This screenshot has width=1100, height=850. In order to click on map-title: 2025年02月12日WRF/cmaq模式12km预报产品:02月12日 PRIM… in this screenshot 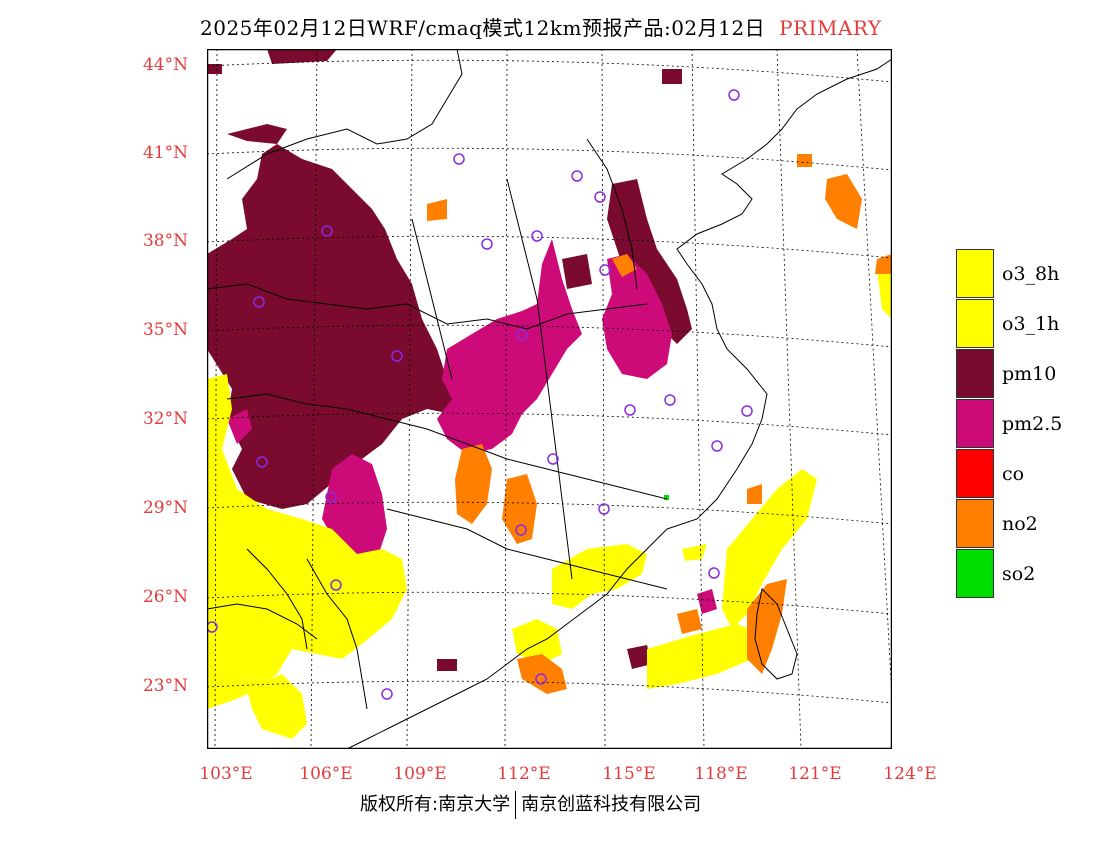, I will do `click(541, 26)`.